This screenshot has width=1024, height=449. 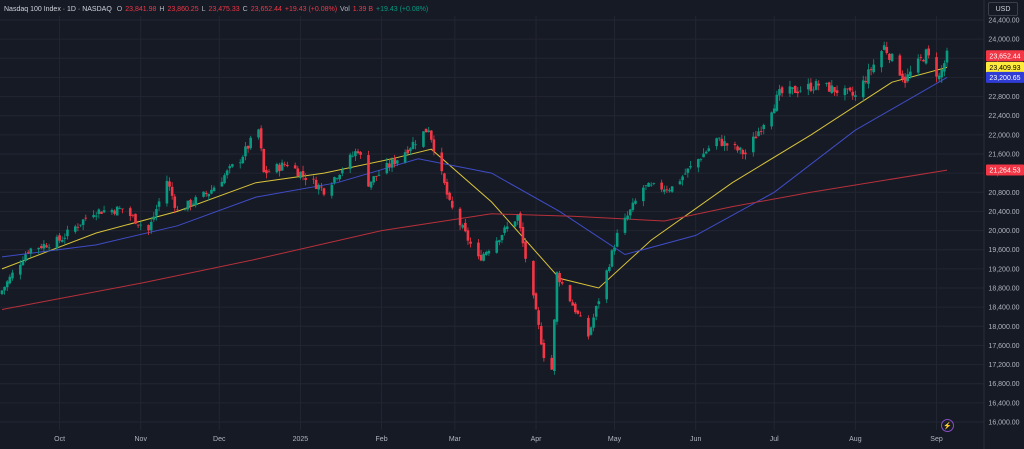 What do you see at coordinates (363, 9) in the screenshot?
I see `volume-value: 1.39 B` at bounding box center [363, 9].